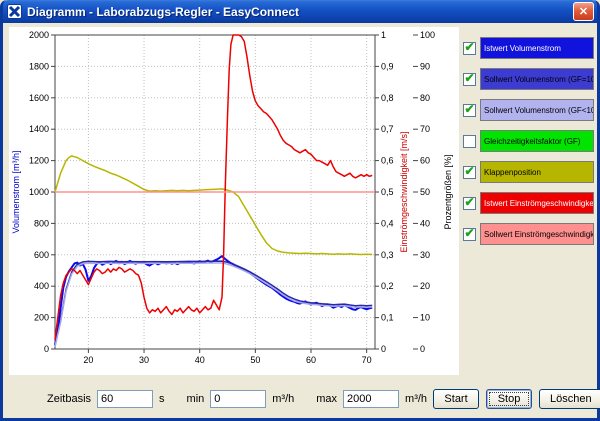 The width and height of the screenshot is (600, 421). Describe the element at coordinates (41, 255) in the screenshot. I see `svg-text: 600` at that location.